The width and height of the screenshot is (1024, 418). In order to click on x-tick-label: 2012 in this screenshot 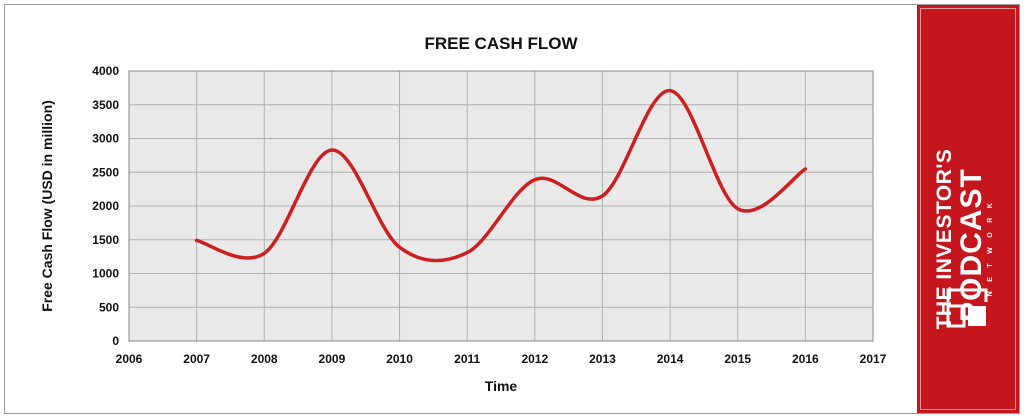, I will do `click(534, 359)`.